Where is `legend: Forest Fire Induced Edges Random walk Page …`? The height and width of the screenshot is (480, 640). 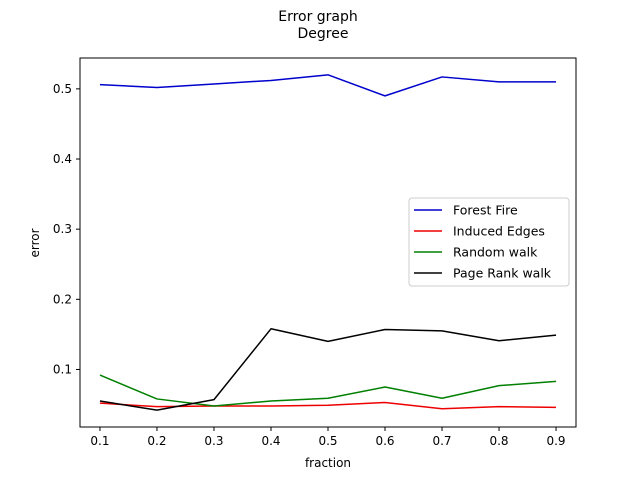 legend: Forest Fire Induced Edges Random walk Page … is located at coordinates (489, 242).